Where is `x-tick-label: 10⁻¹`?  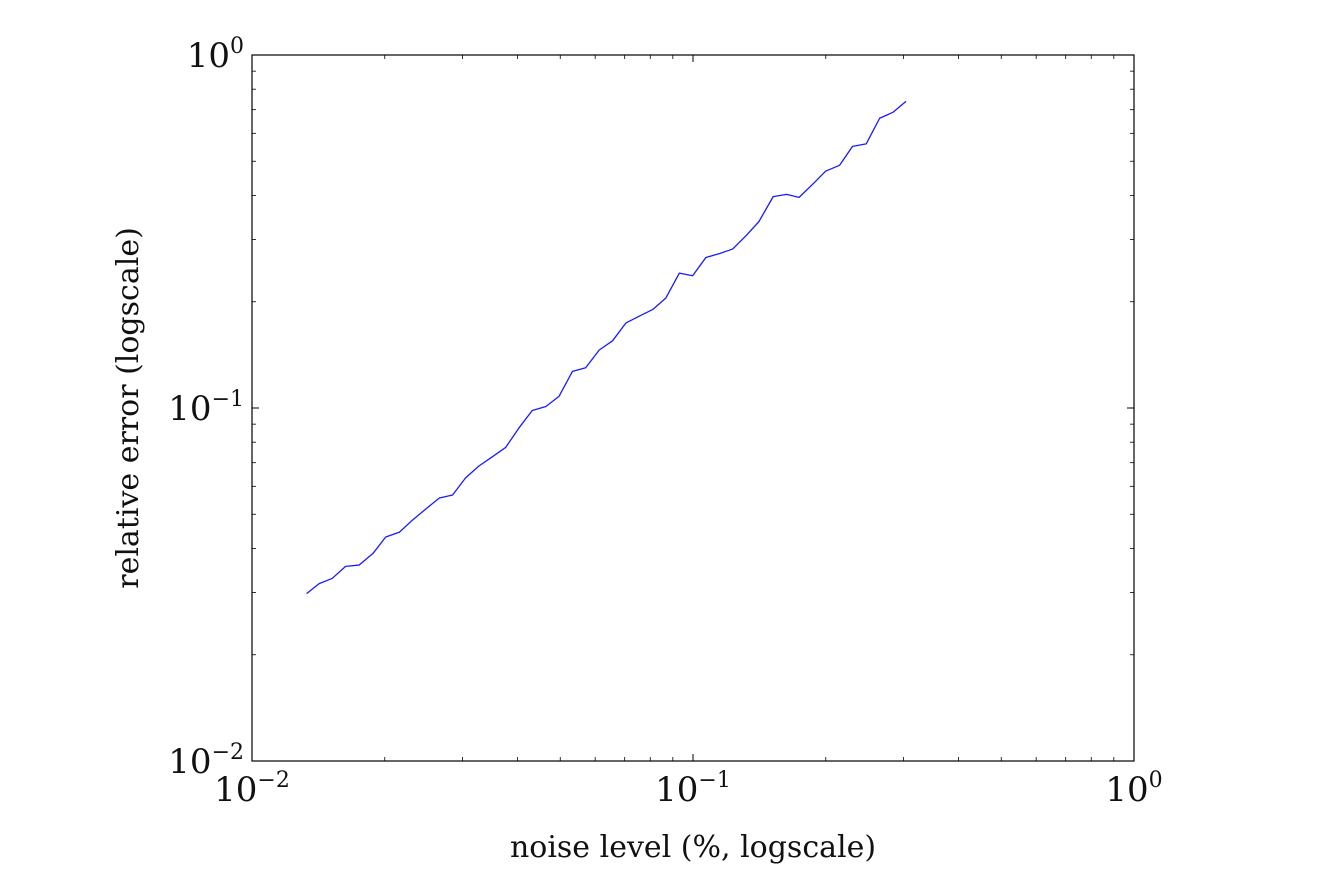
x-tick-label: 10⁻¹ is located at coordinates (693, 789).